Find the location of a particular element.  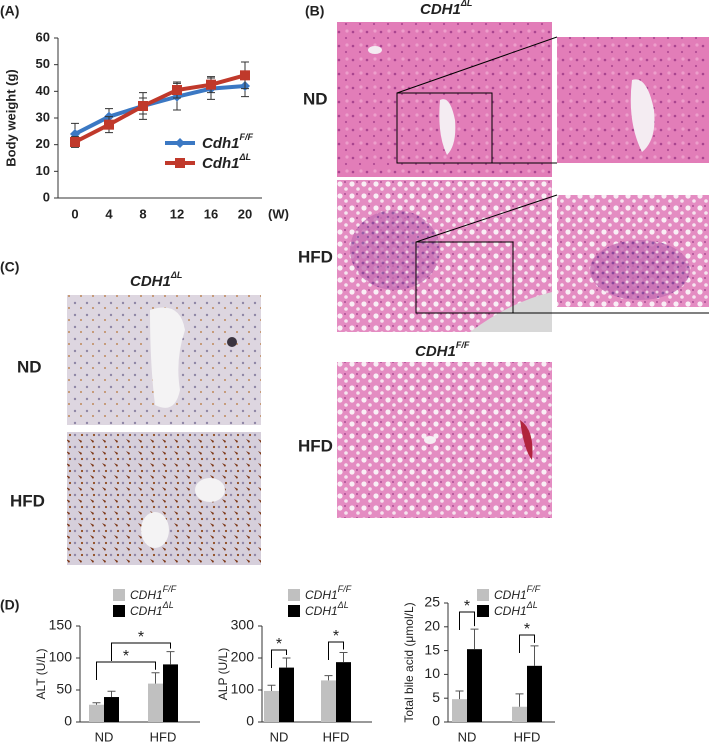

zoom-line is located at coordinates (477, 65).